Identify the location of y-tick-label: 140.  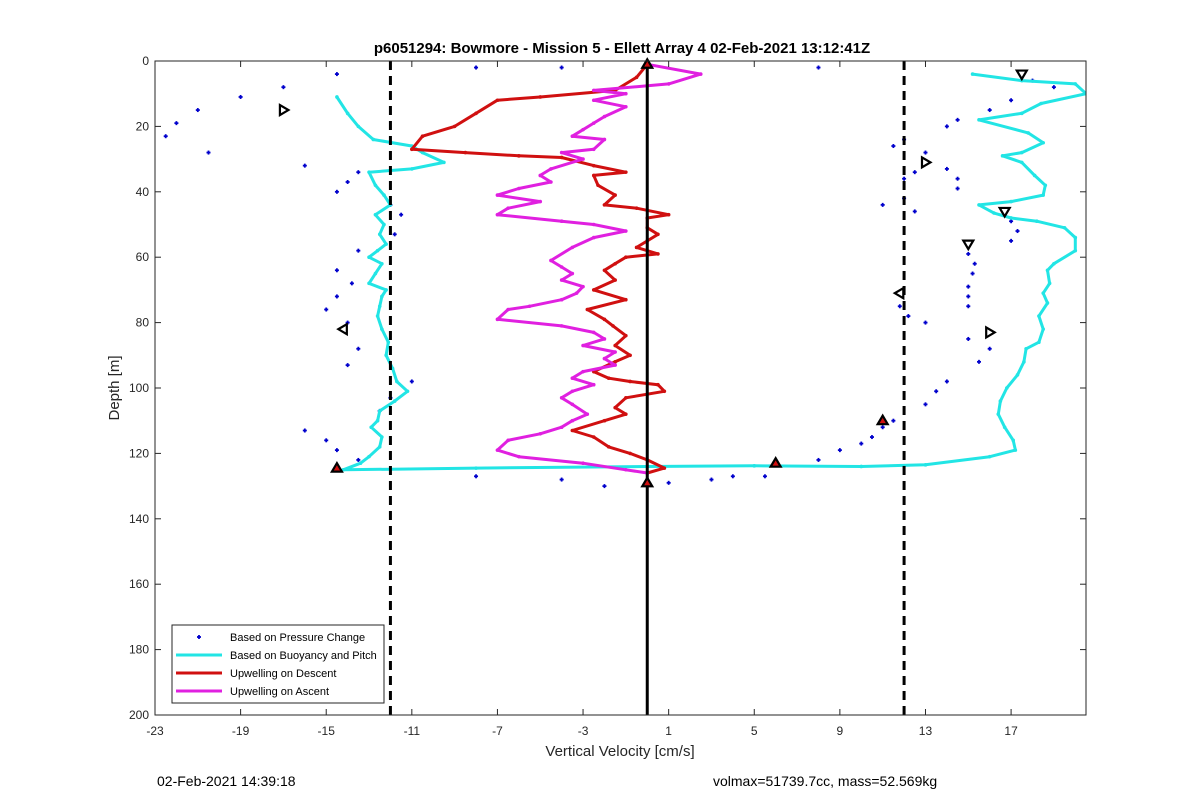
(139, 519).